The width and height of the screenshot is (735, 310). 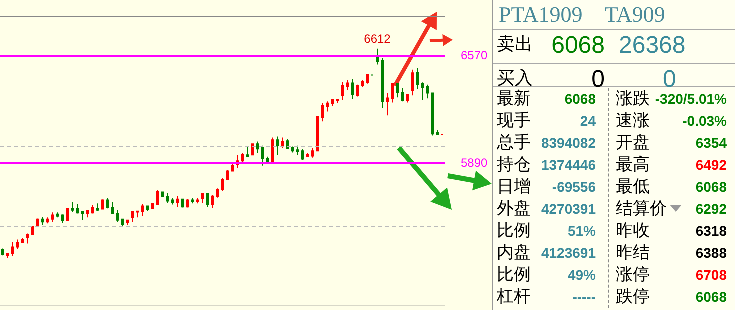 What do you see at coordinates (568, 143) in the screenshot?
I see `text: 8394082` at bounding box center [568, 143].